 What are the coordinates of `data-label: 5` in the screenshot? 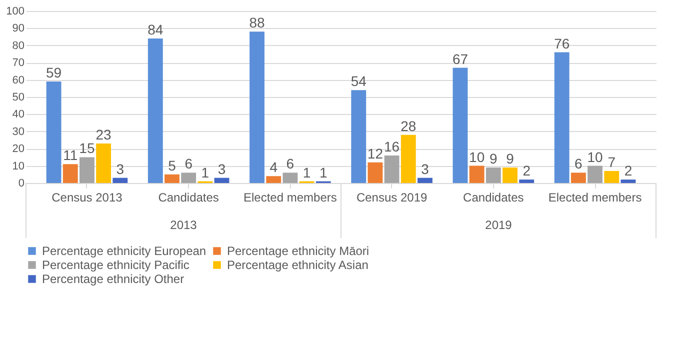 It's located at (172, 165).